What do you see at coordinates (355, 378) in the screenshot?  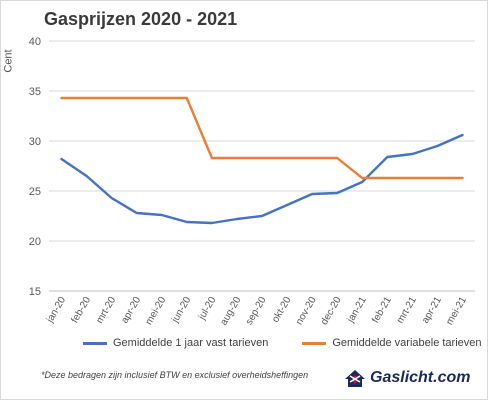 I see `house-flame-logo-icon` at bounding box center [355, 378].